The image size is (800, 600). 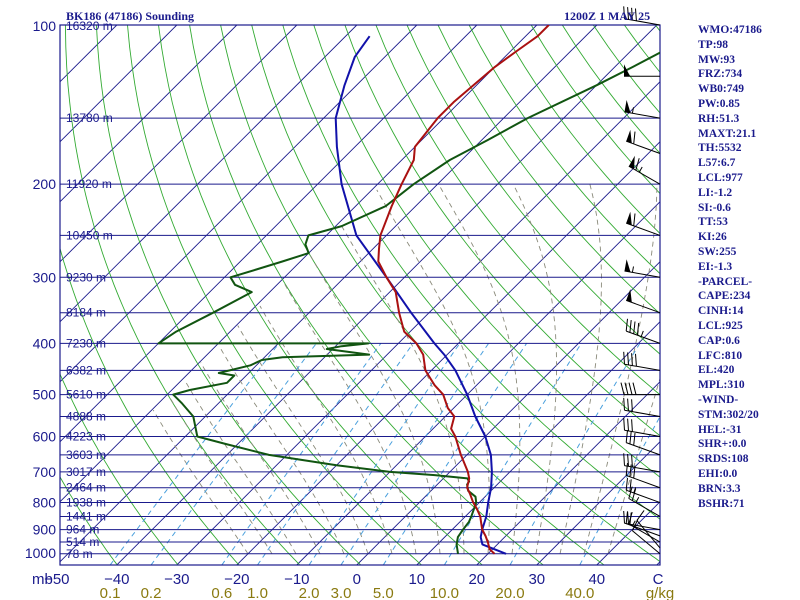 What do you see at coordinates (629, 218) in the screenshot?
I see `barb-flag` at bounding box center [629, 218].